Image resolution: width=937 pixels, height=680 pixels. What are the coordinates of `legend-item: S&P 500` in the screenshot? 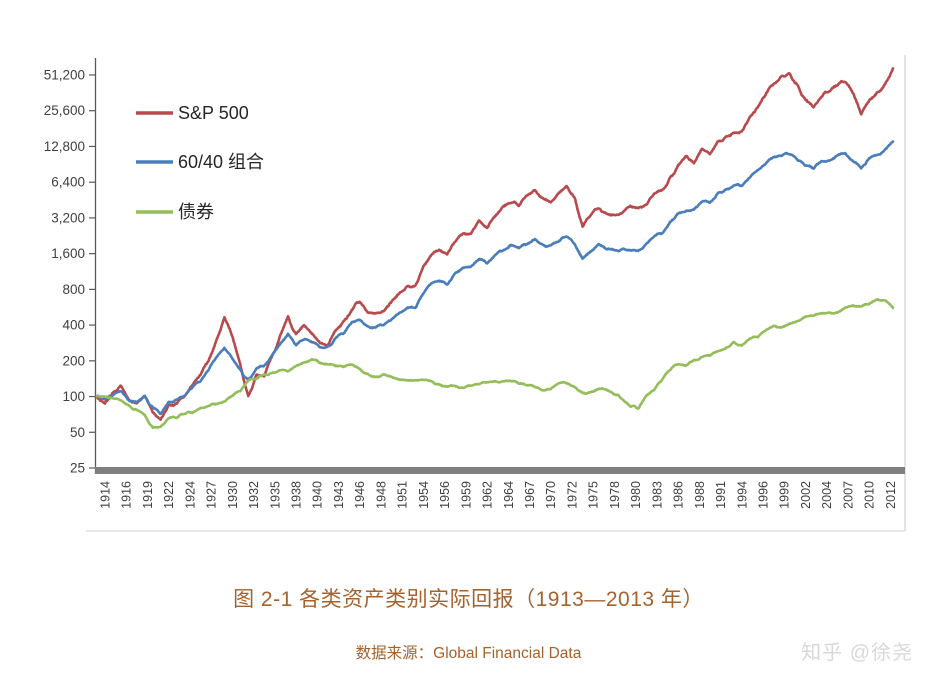 It's located at (192, 113).